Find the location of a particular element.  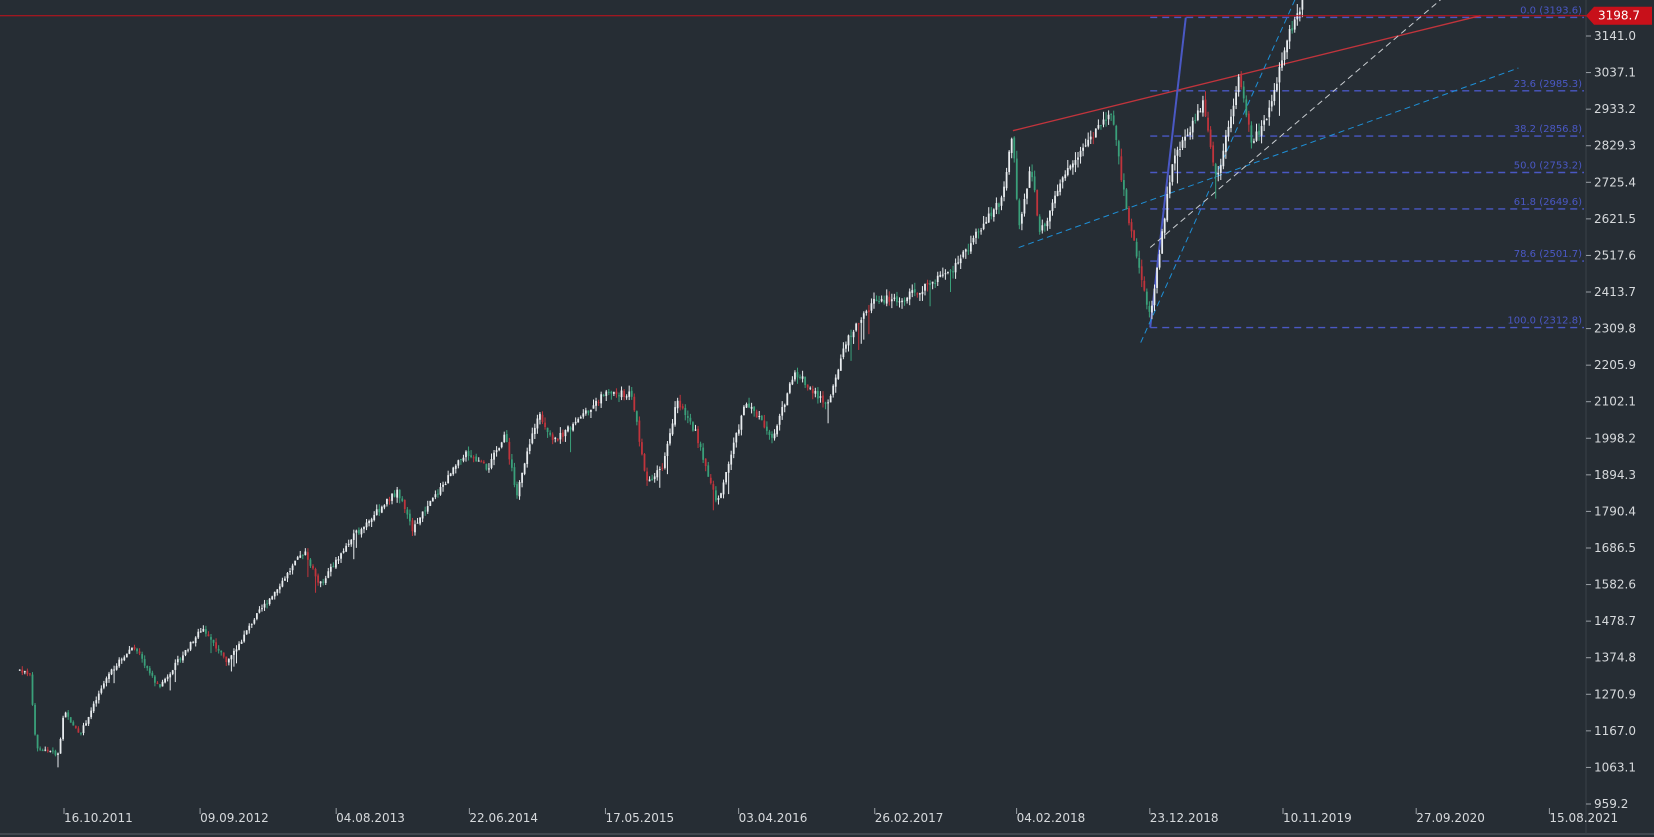

price-tick-label: 959.2 is located at coordinates (1611, 804).